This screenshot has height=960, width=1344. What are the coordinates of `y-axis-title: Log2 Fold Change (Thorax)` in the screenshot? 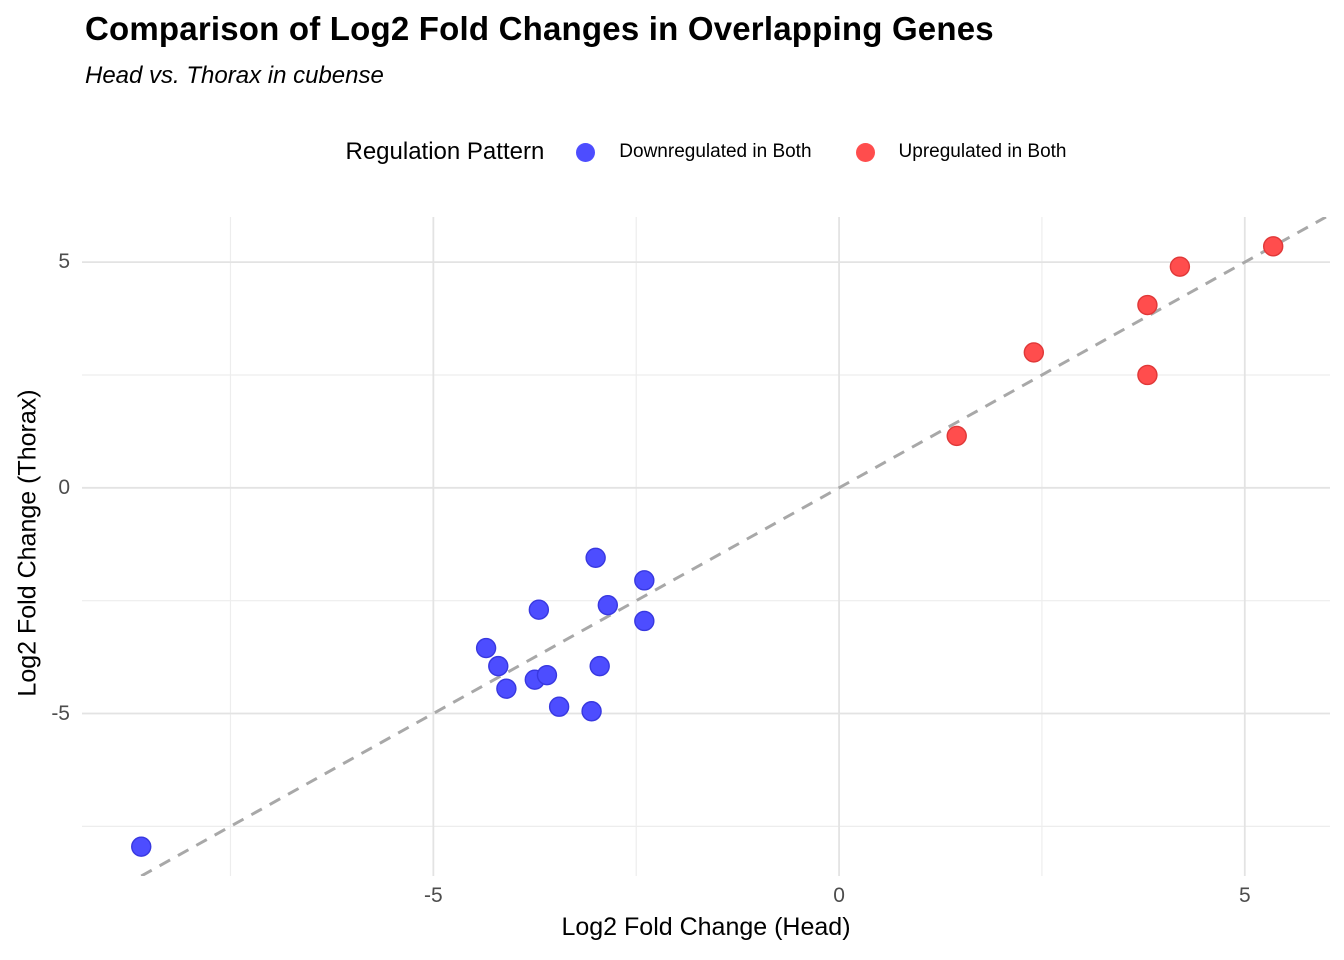 It's located at (27, 543).